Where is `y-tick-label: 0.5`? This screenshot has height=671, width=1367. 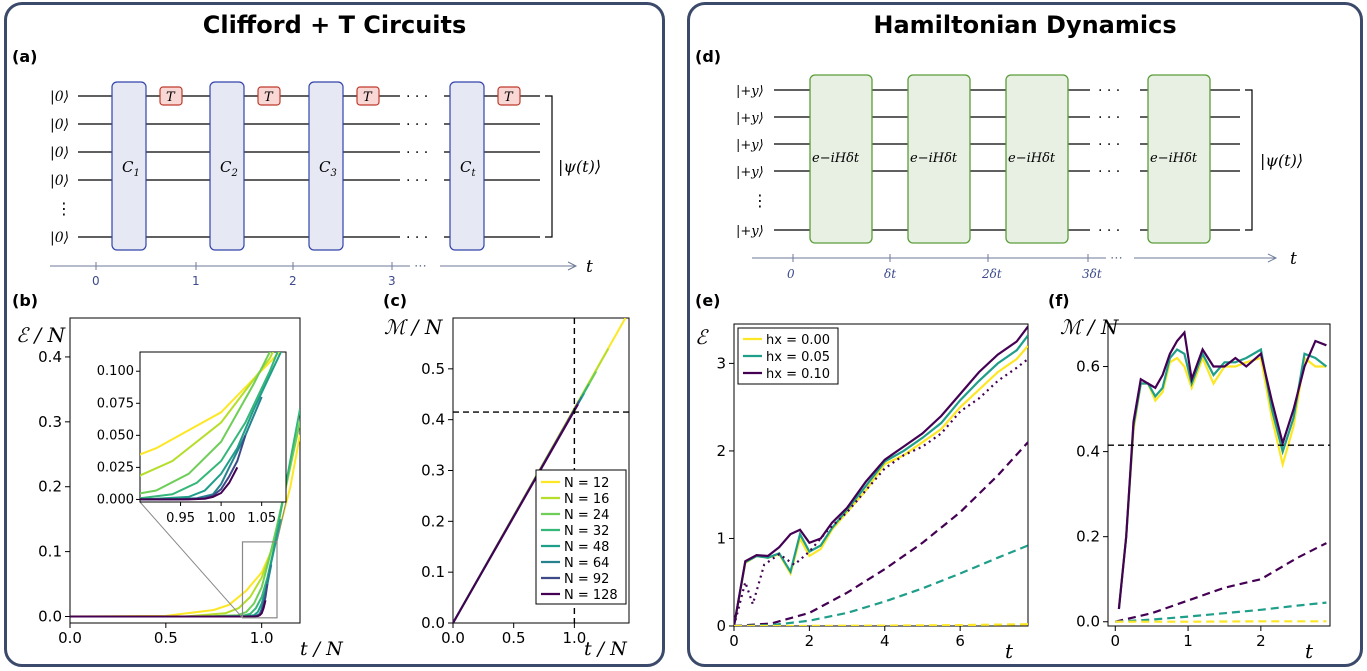 y-tick-label: 0.5 is located at coordinates (433, 369).